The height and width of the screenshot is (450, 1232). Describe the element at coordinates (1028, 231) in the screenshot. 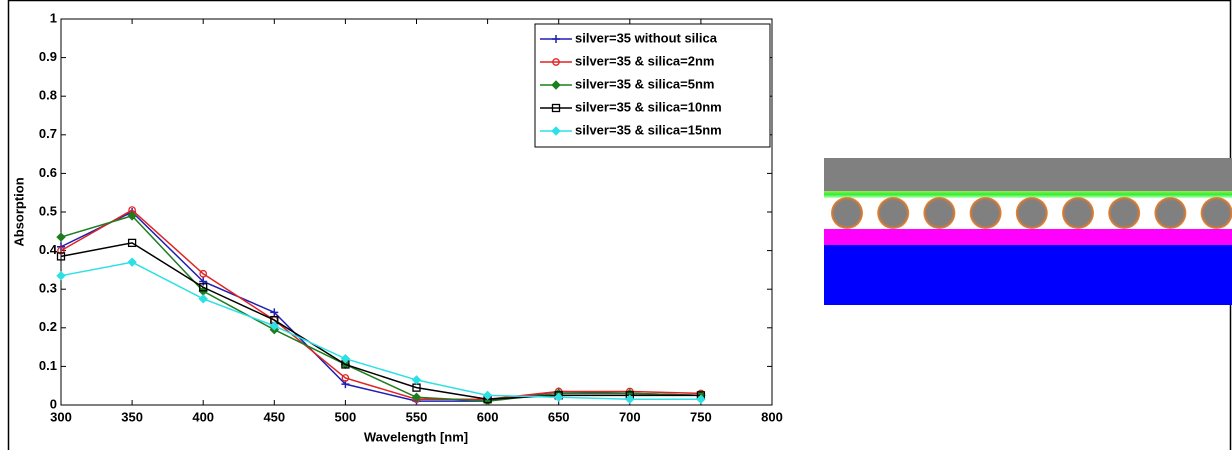

I see `layer-diagram` at that location.